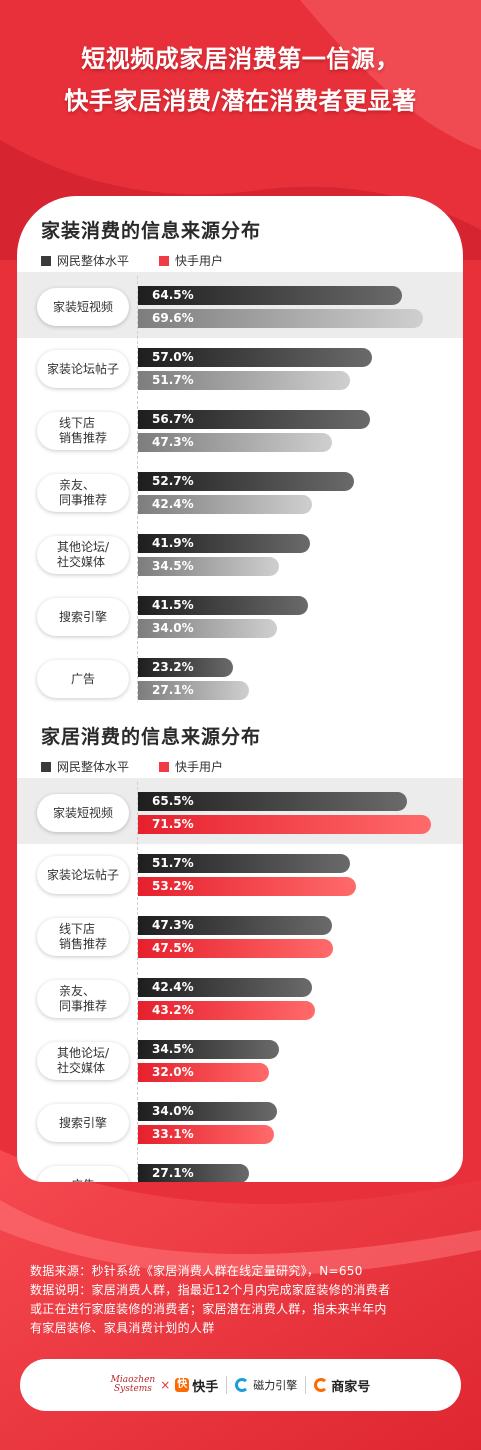 This screenshot has height=1450, width=481. I want to click on bar-overall: 47.3%, so click(235, 925).